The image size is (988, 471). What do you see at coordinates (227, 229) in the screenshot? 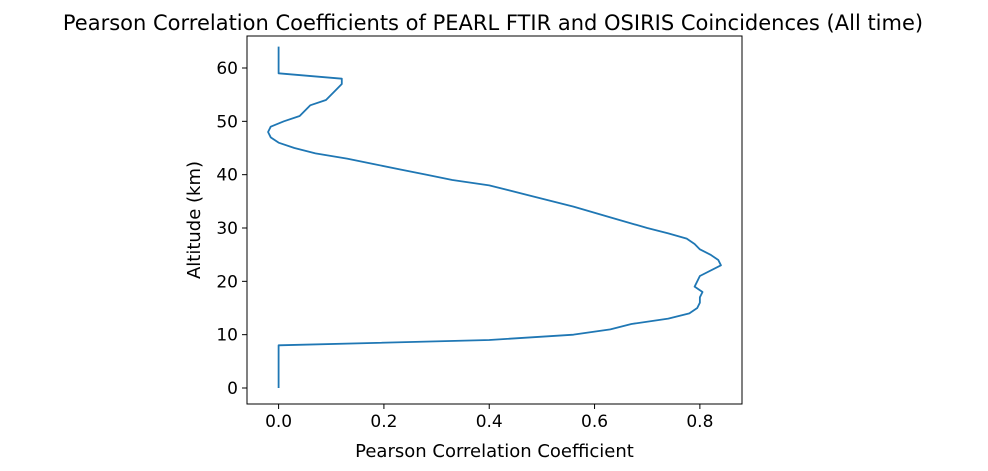
I see `y-tick-label: 30` at bounding box center [227, 229].